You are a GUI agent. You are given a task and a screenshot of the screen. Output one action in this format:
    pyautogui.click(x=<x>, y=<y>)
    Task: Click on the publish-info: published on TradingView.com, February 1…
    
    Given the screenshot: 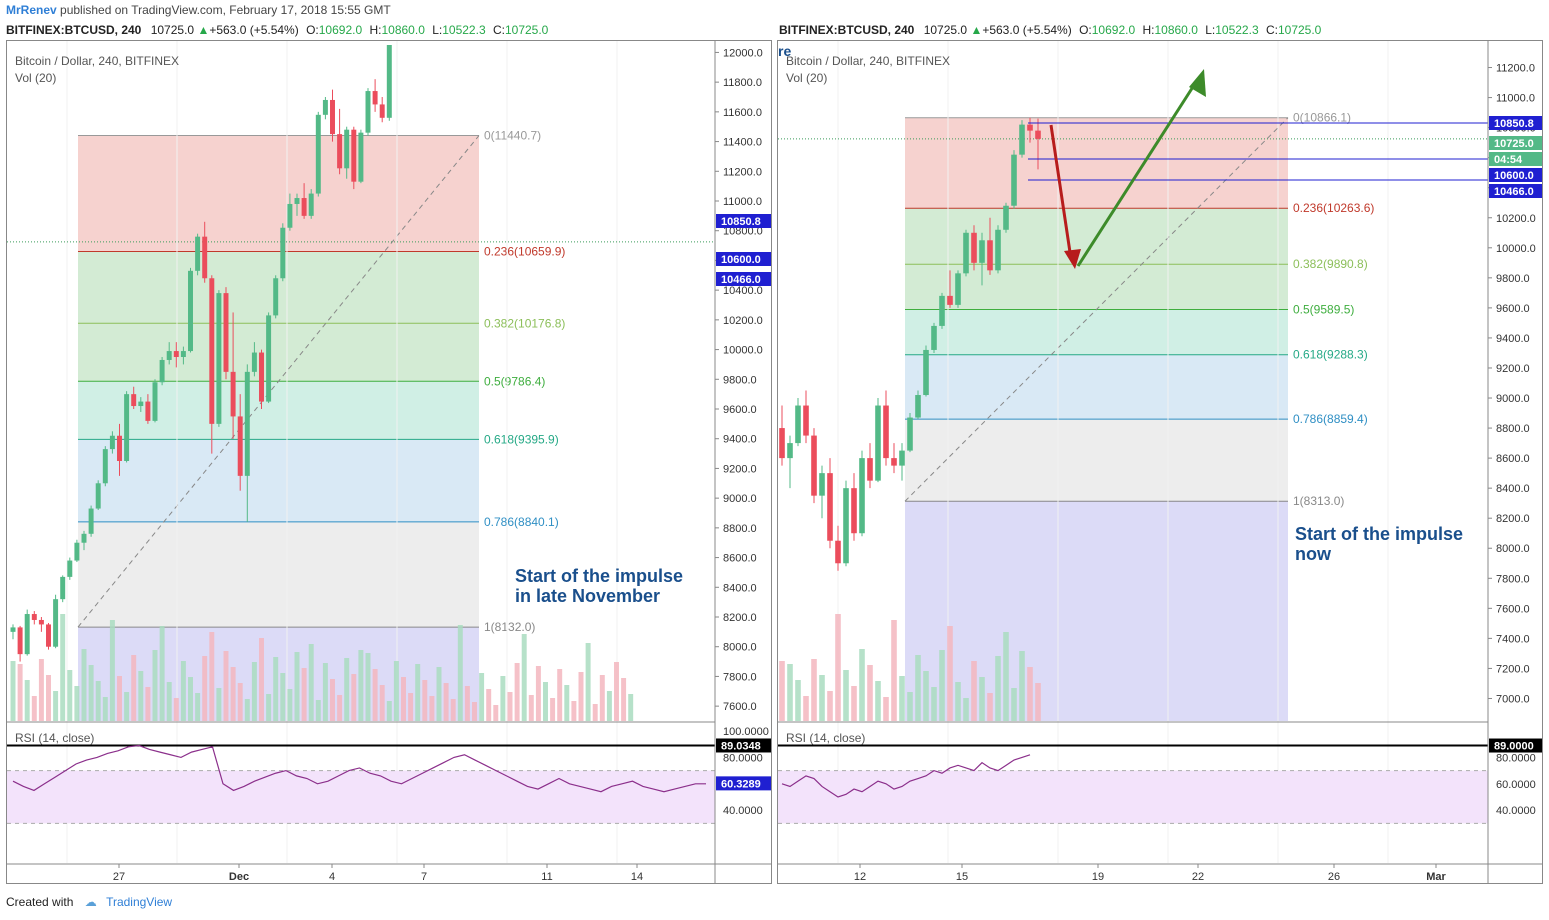 What is the action you would take?
    pyautogui.click(x=225, y=10)
    